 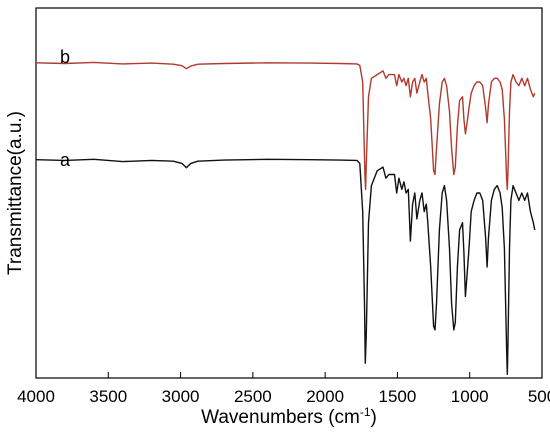 What do you see at coordinates (65, 160) in the screenshot?
I see `series-label-a: a` at bounding box center [65, 160].